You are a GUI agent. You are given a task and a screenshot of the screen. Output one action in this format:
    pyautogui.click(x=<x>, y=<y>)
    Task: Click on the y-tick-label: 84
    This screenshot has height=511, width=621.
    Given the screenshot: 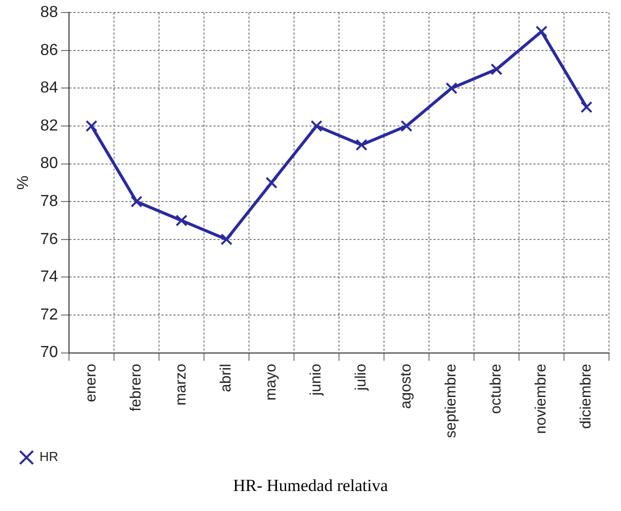 What is the action you would take?
    pyautogui.click(x=49, y=88)
    